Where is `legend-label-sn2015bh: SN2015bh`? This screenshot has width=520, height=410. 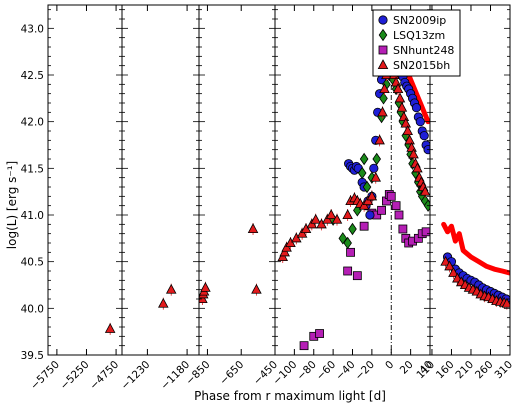 legend-label-sn2015bh: SN2015bh is located at coordinates (421, 65).